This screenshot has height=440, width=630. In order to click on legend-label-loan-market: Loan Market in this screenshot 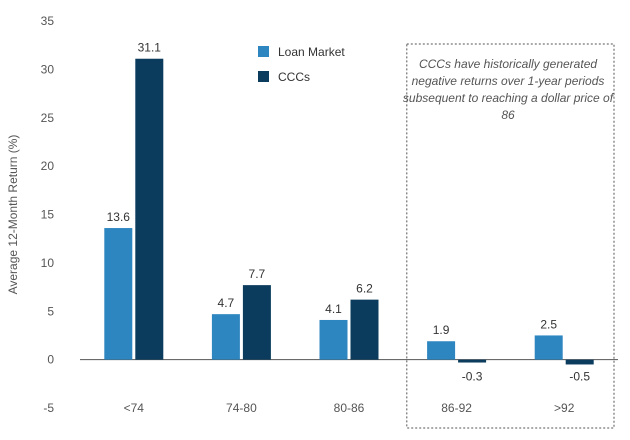, I will do `click(311, 52)`.